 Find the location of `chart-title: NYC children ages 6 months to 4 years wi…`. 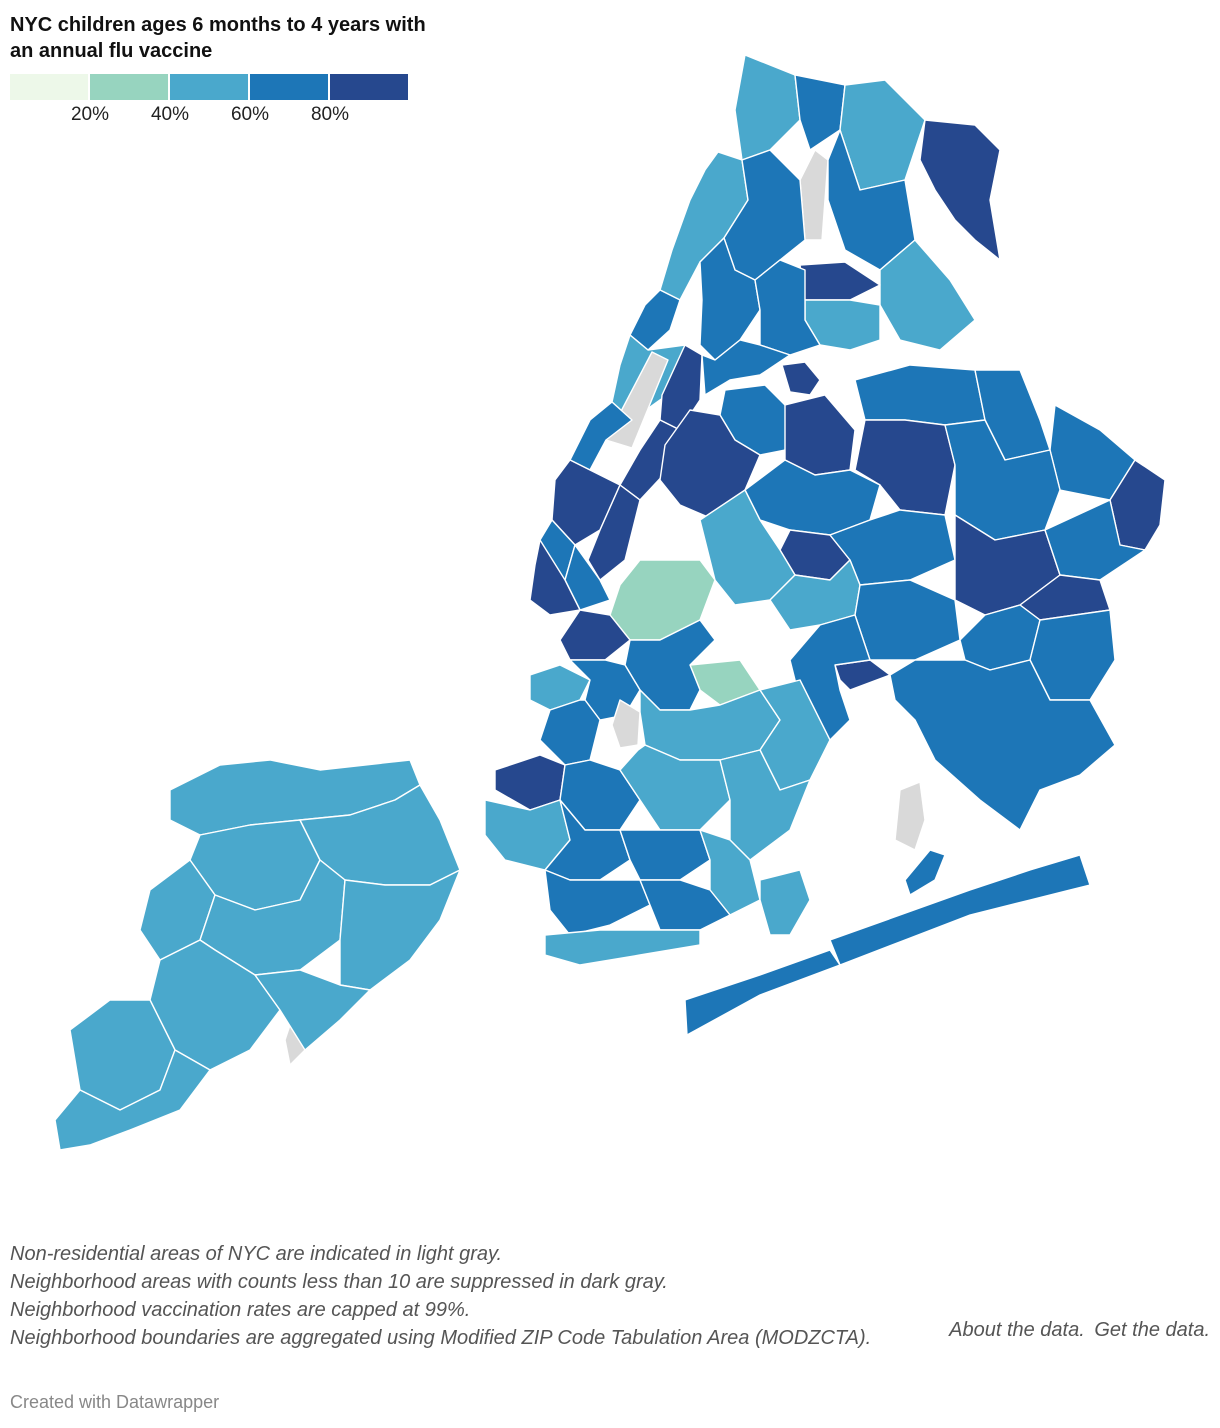

chart-title: NYC children ages 6 months to 4 years wi… is located at coordinates (218, 38).